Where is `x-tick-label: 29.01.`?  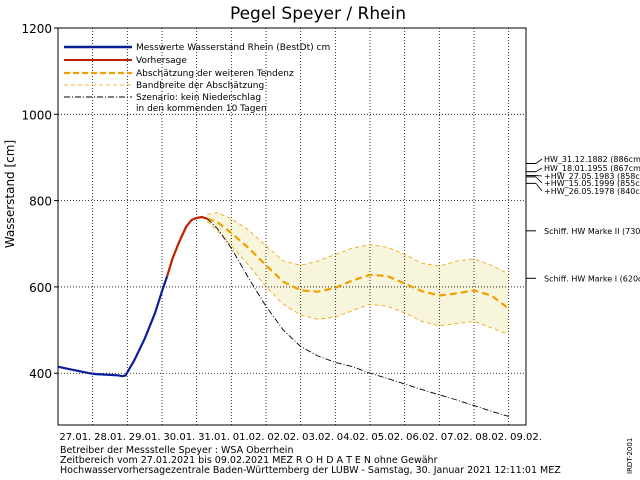
x-tick-label: 29.01. is located at coordinates (145, 437).